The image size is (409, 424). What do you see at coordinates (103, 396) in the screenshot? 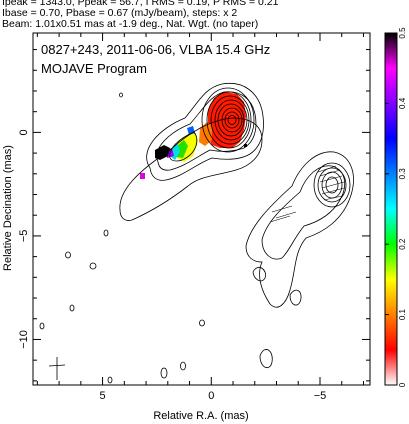
I see `x-tick-label: 5` at bounding box center [103, 396].